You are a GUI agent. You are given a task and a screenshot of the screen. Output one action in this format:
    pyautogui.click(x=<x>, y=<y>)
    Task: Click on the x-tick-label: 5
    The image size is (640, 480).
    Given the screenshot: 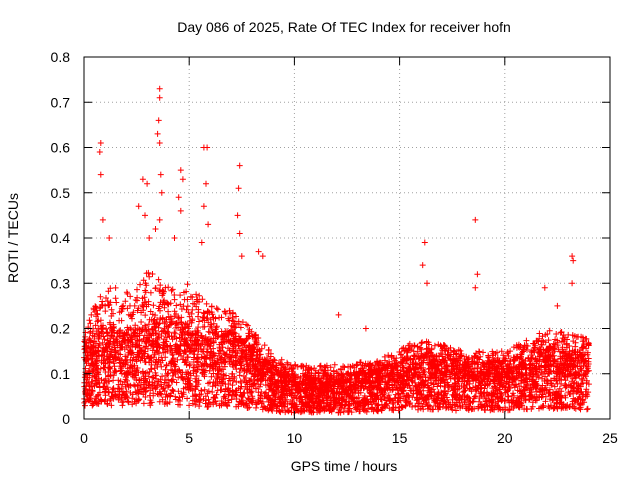 What is the action you would take?
    pyautogui.click(x=189, y=438)
    